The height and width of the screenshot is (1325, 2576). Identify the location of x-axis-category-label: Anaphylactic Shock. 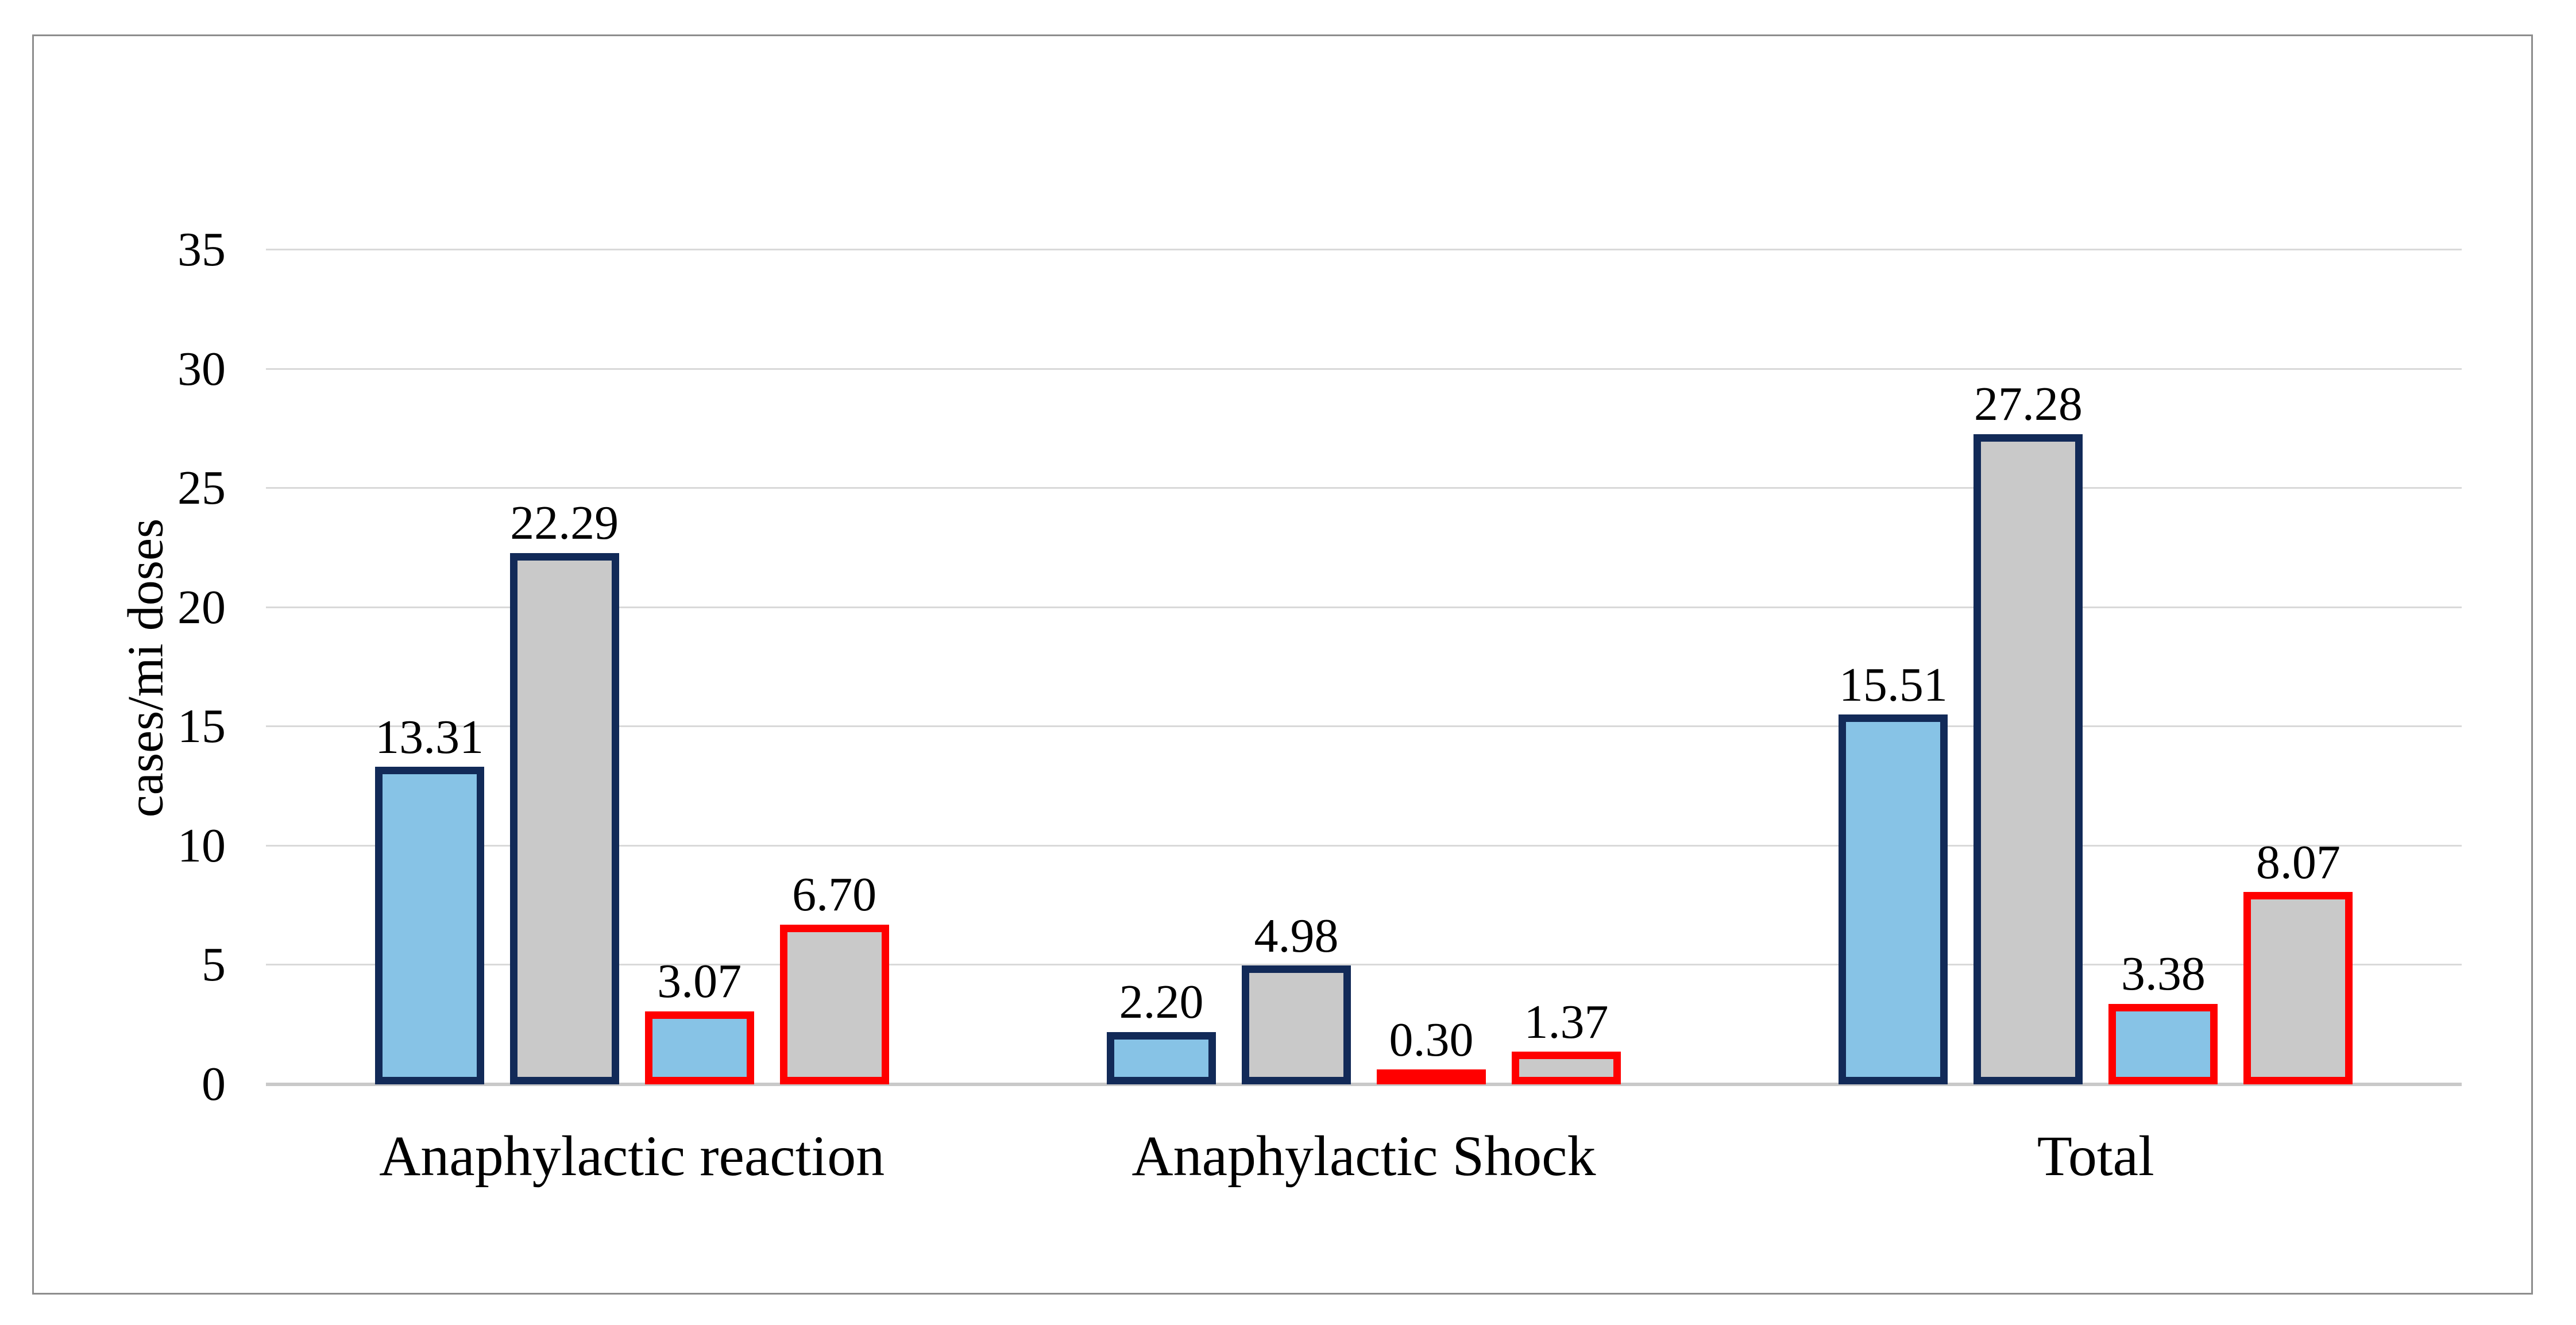
(1363, 1156).